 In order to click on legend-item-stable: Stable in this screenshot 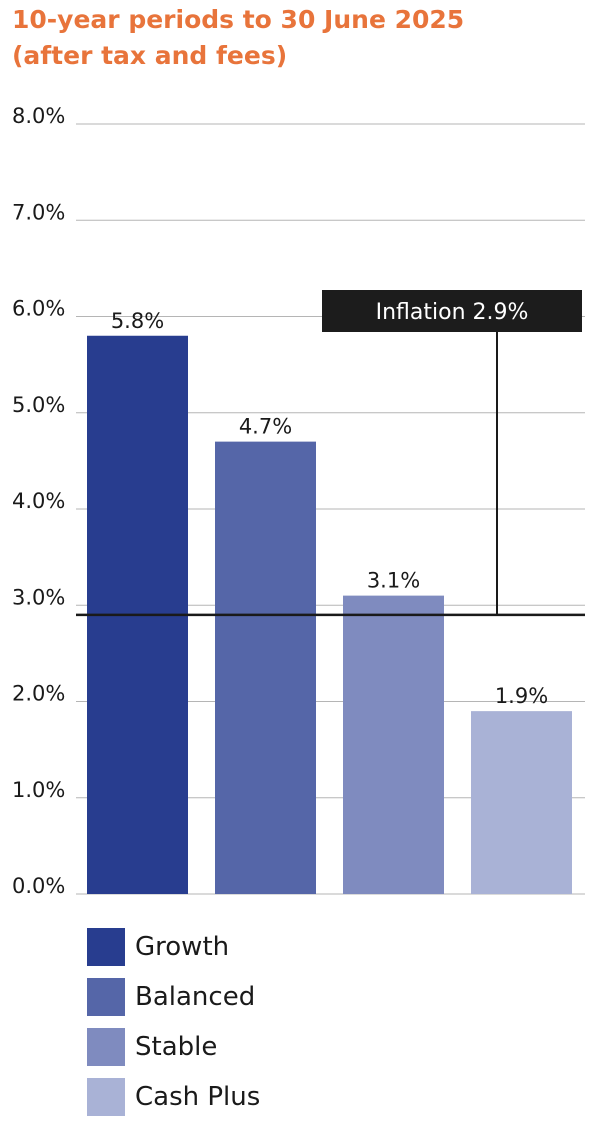, I will do `click(173, 1047)`.